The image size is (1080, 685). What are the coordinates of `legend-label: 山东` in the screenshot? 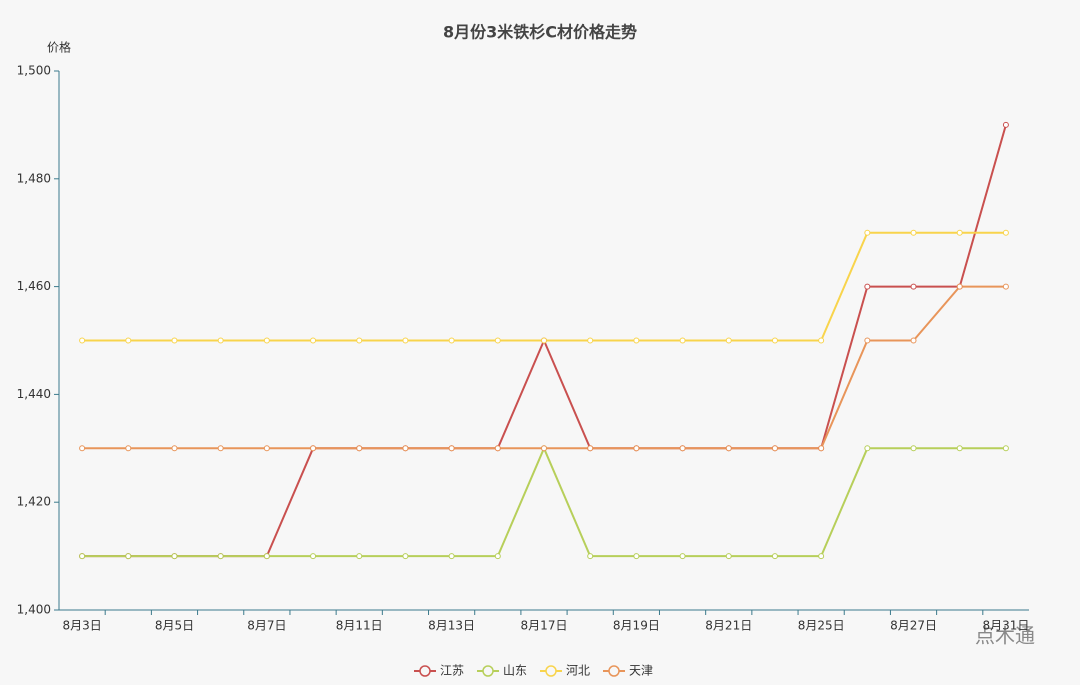 It's located at (515, 671).